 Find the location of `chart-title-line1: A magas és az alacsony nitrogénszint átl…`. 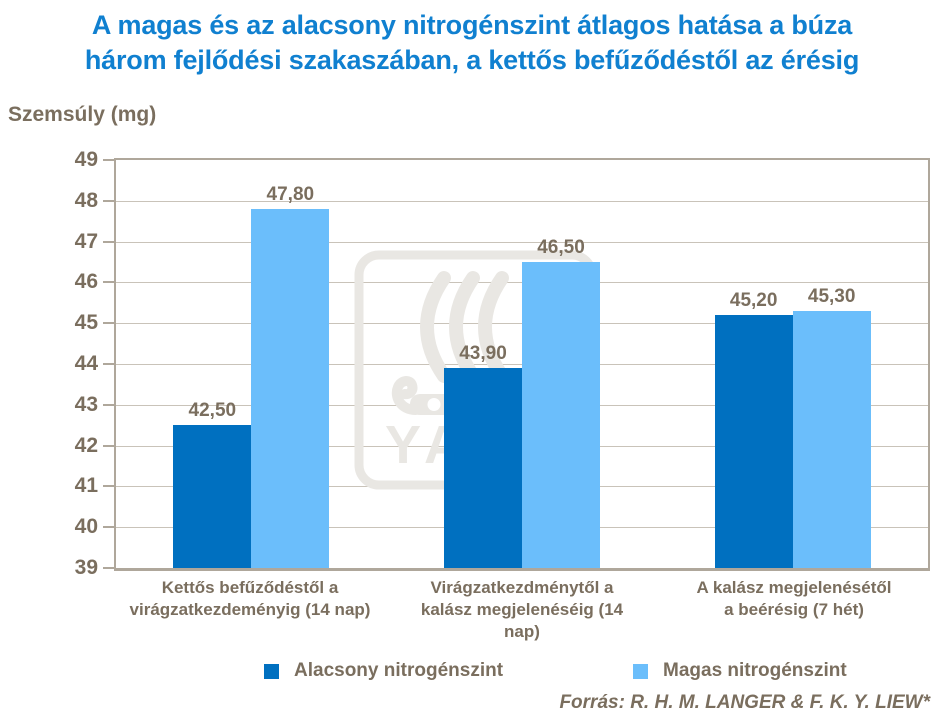

chart-title-line1: A magas és az alacsony nitrogénszint átl… is located at coordinates (472, 25).